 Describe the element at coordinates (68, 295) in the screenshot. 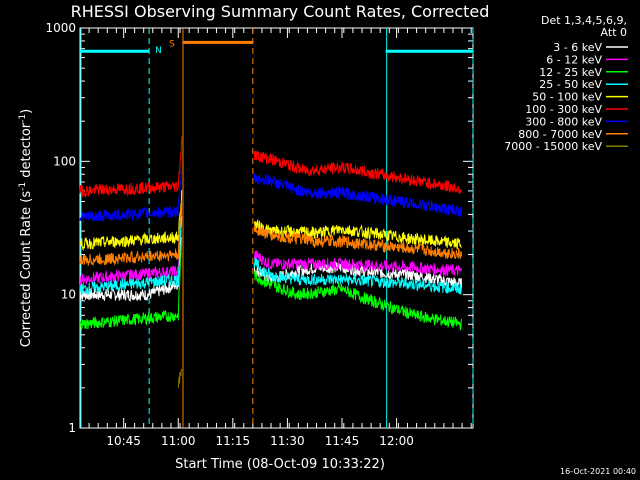

I see `y-tick-label: 10` at that location.